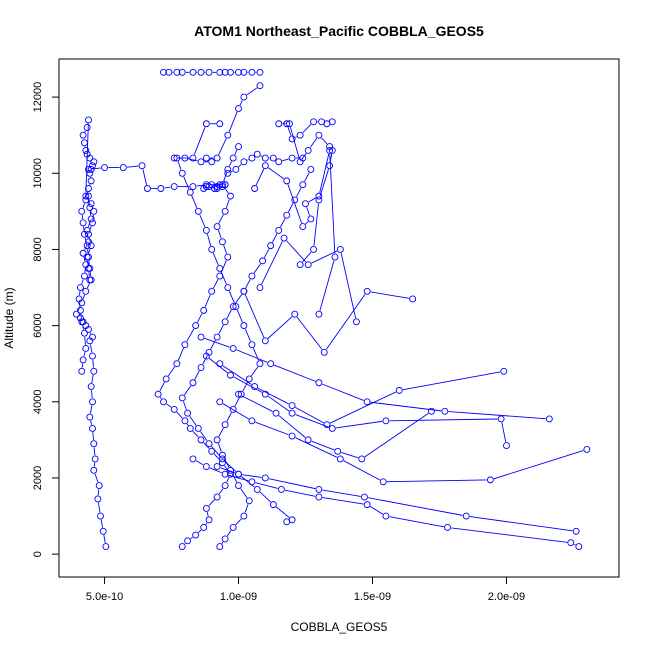 Image resolution: width=650 pixels, height=650 pixels. I want to click on y-tick-label: 6000, so click(38, 325).